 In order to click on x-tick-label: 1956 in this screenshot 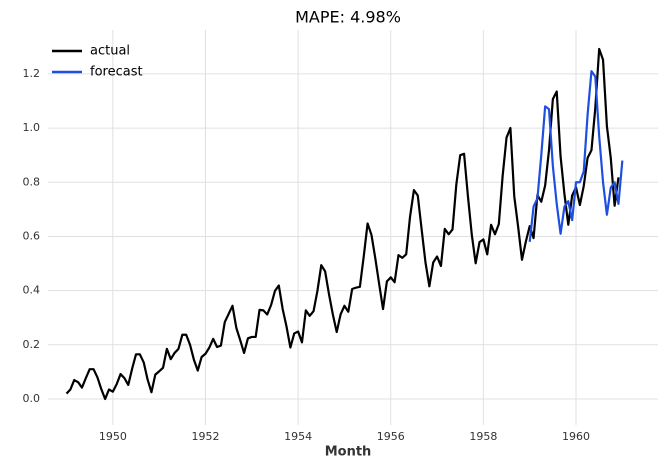, I will do `click(391, 436)`.